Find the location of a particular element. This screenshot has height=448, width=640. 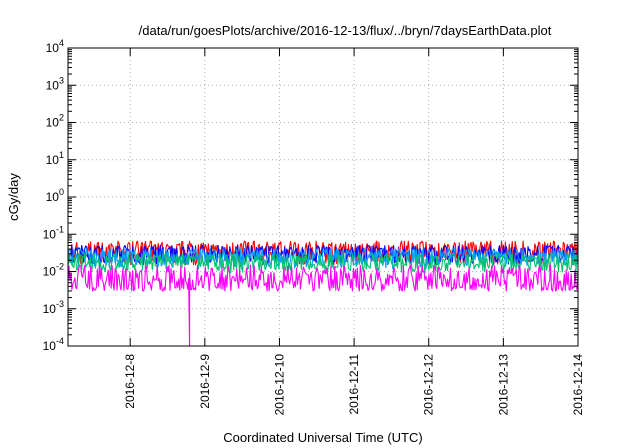

x-tick-label: 2016-12-14 is located at coordinates (578, 385).